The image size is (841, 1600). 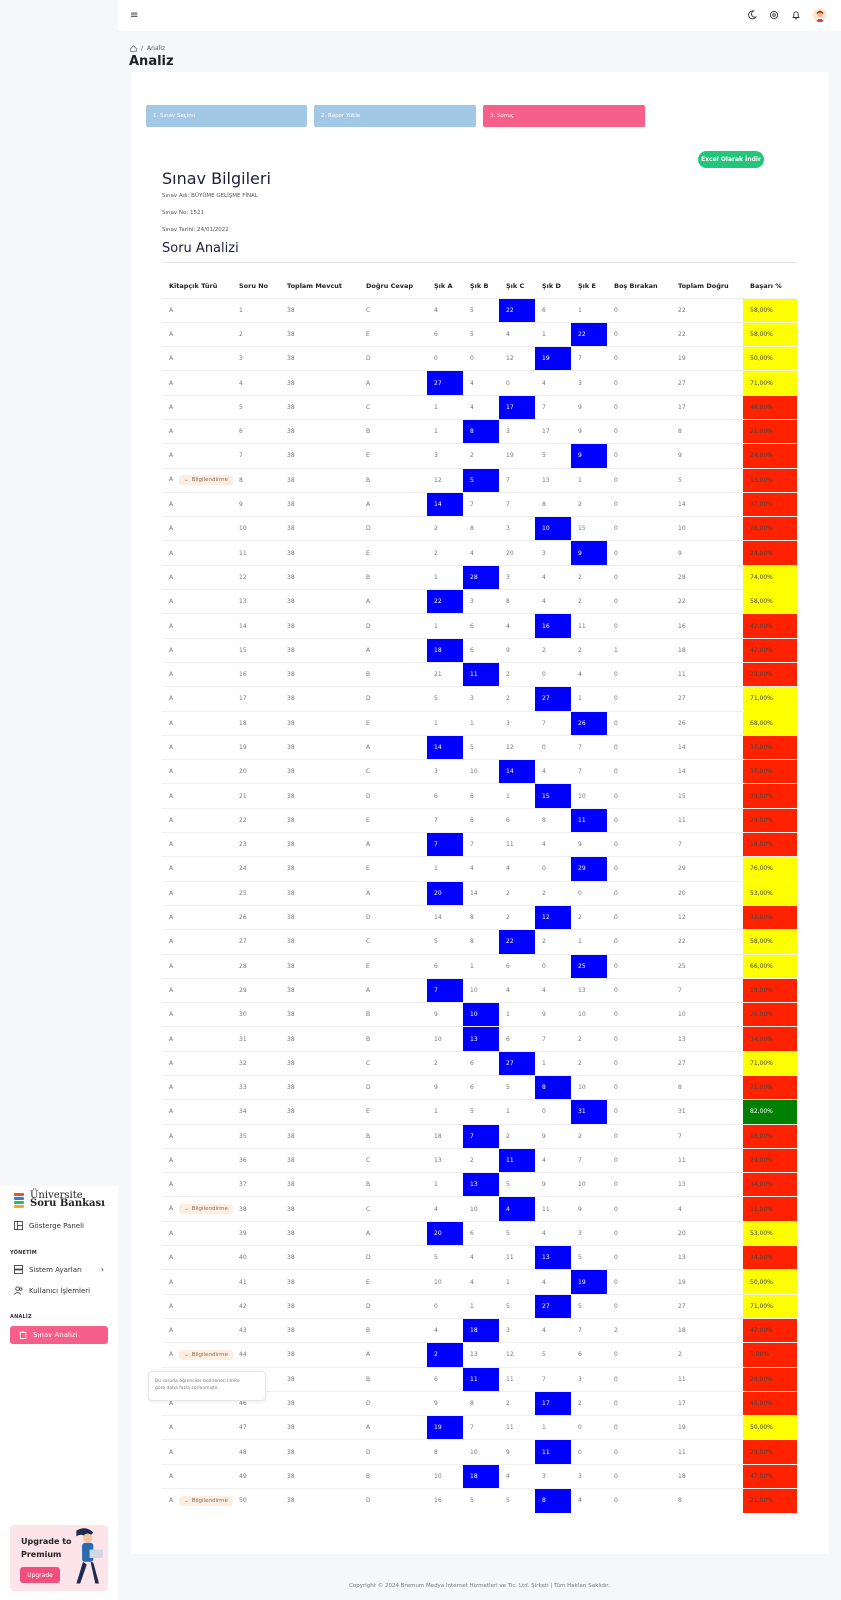 I want to click on sidebar-item-system-settings: Sistem Ayarları ›, so click(x=59, y=1269).